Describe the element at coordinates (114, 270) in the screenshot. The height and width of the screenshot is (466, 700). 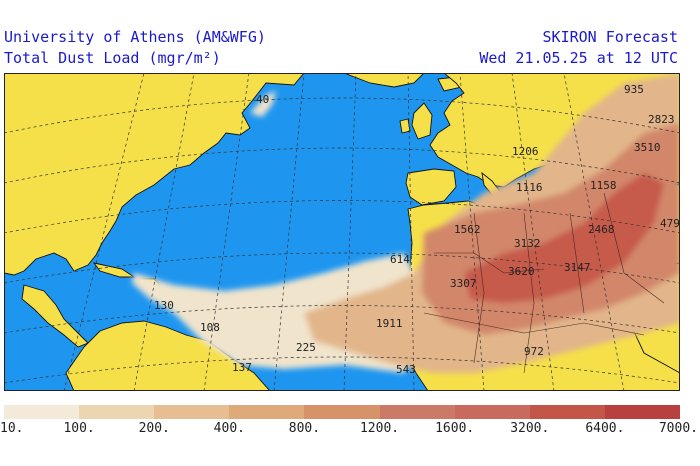
I see `cuba-land` at that location.